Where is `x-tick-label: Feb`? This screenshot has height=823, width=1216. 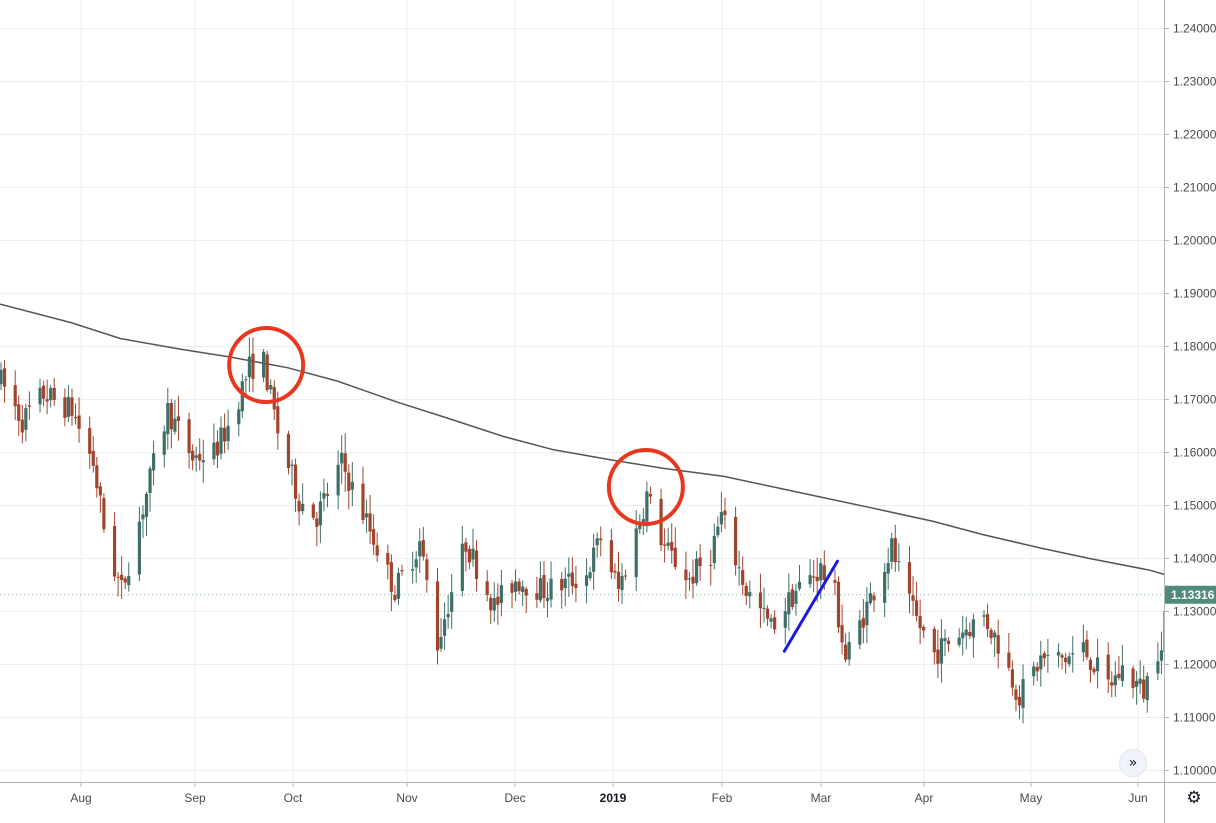
x-tick-label: Feb is located at coordinates (722, 798).